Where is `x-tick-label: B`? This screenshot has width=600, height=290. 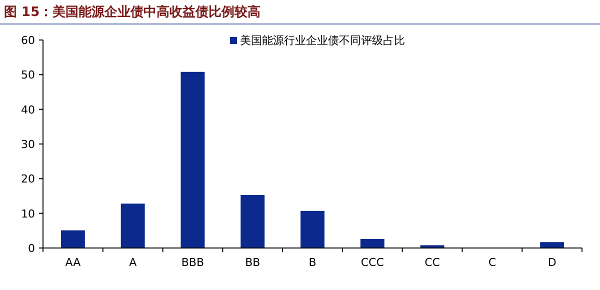 x-tick-label: B is located at coordinates (312, 262).